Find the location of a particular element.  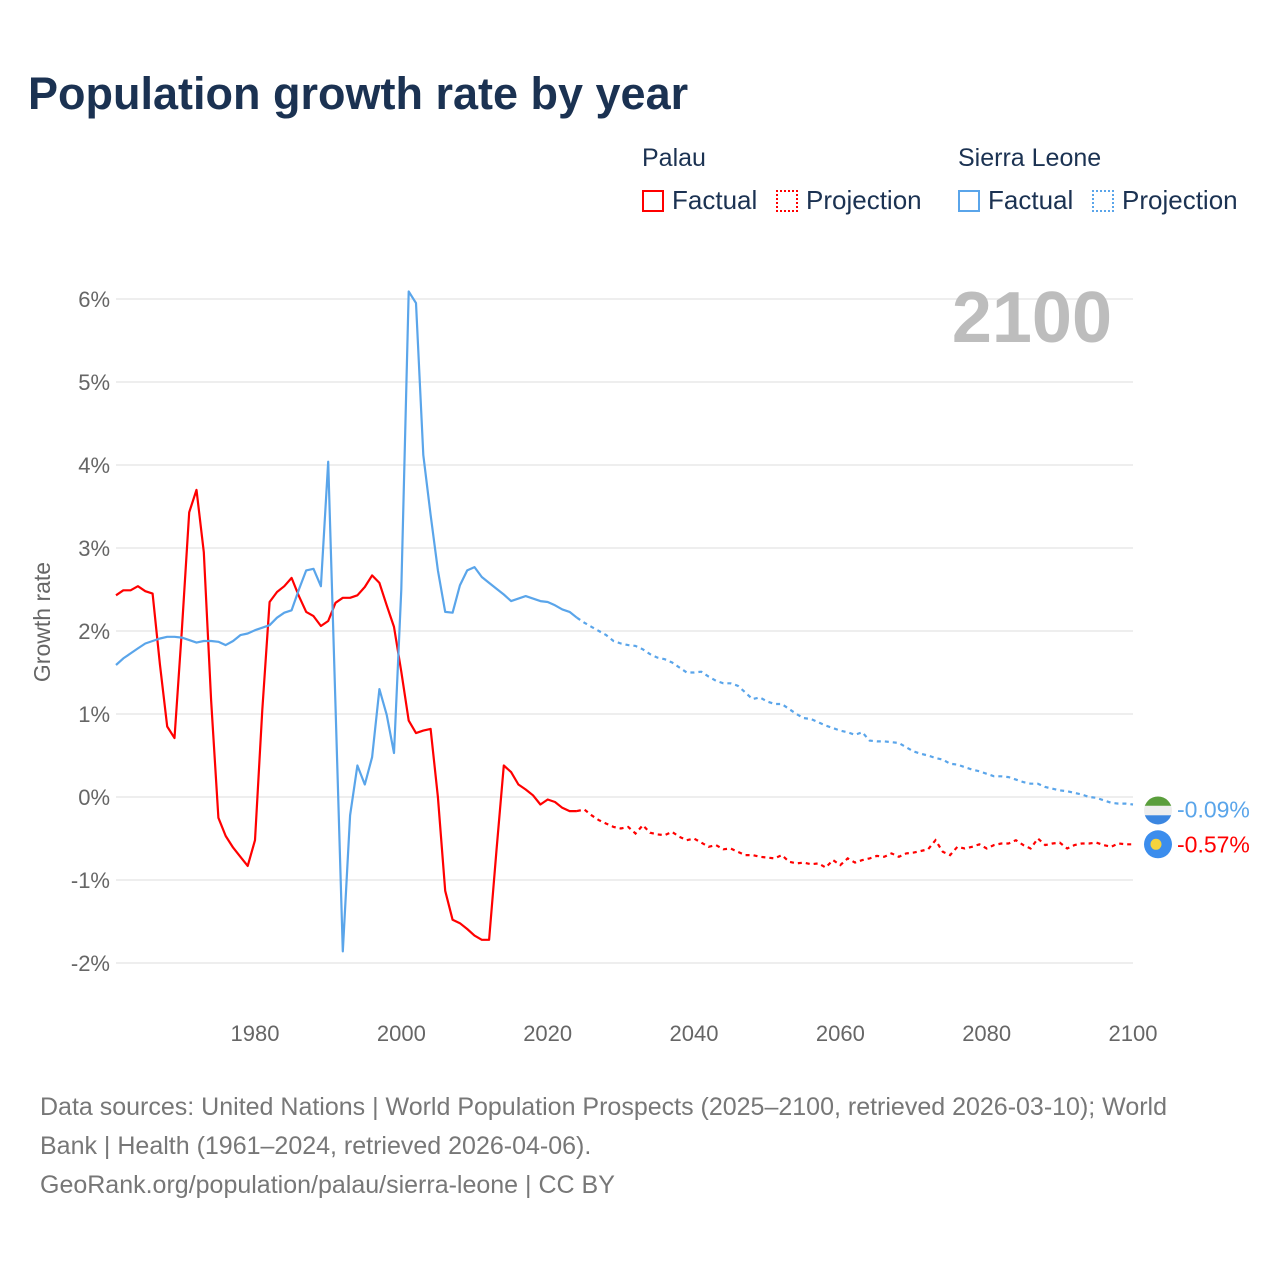

year-label: 2100 is located at coordinates (1032, 318).